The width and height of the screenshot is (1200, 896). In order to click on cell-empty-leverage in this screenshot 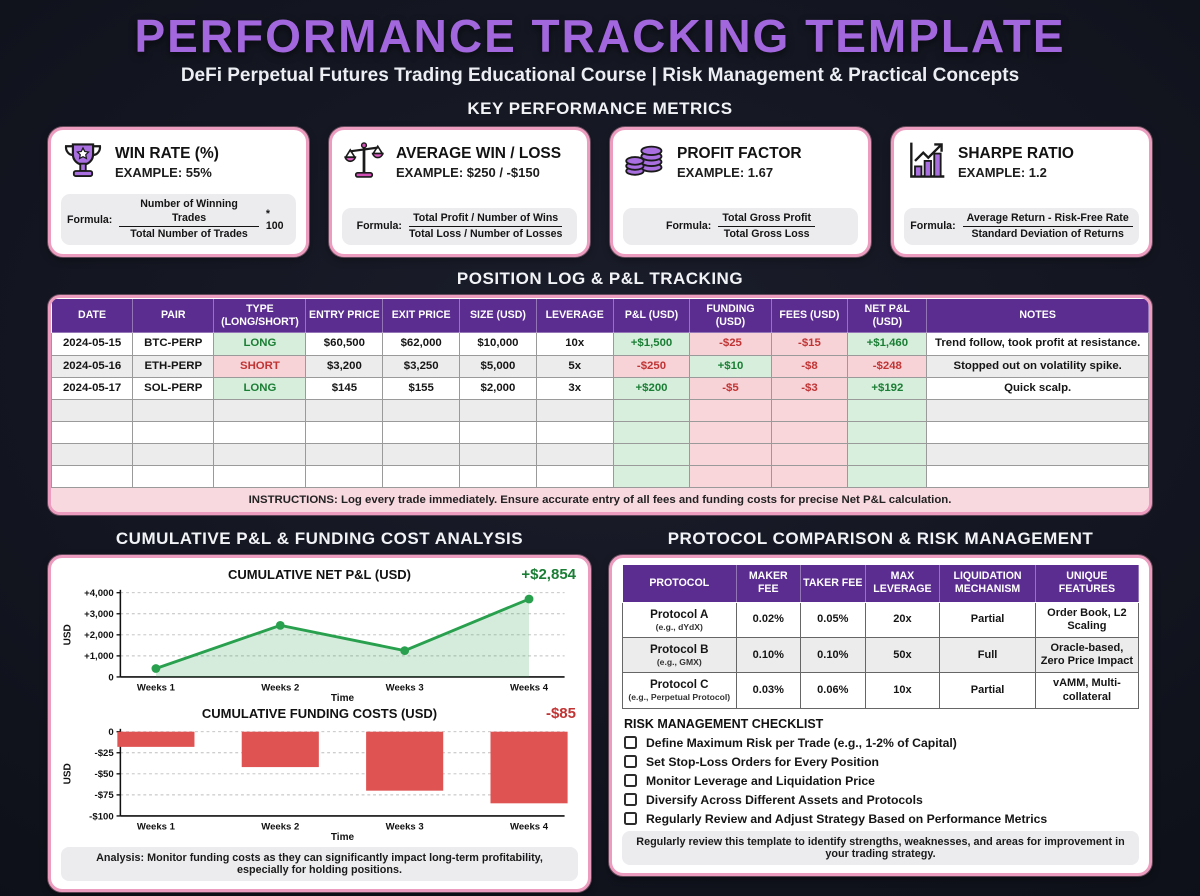, I will do `click(574, 477)`.